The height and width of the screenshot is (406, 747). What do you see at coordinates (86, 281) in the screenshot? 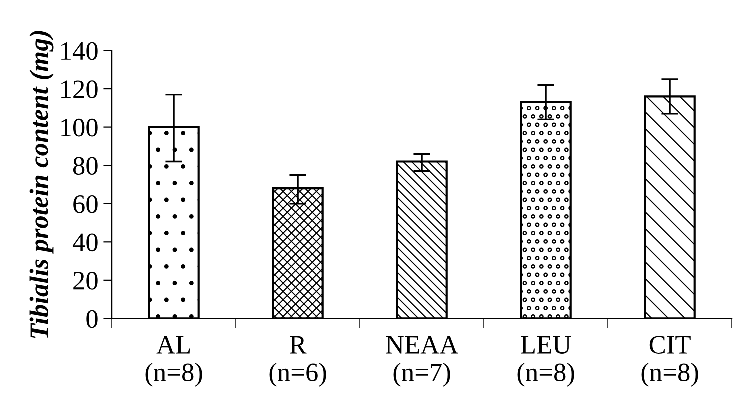
I see `y-tick-label: 20` at bounding box center [86, 281].